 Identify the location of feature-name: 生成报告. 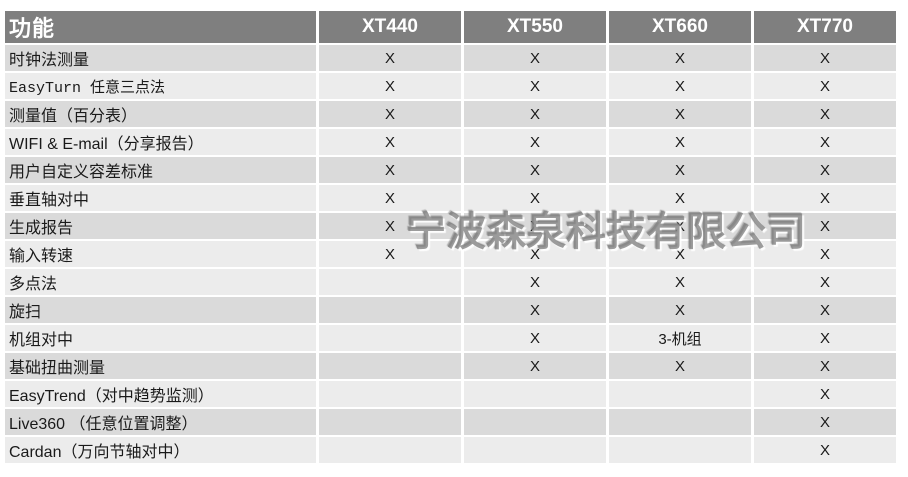
(160, 226).